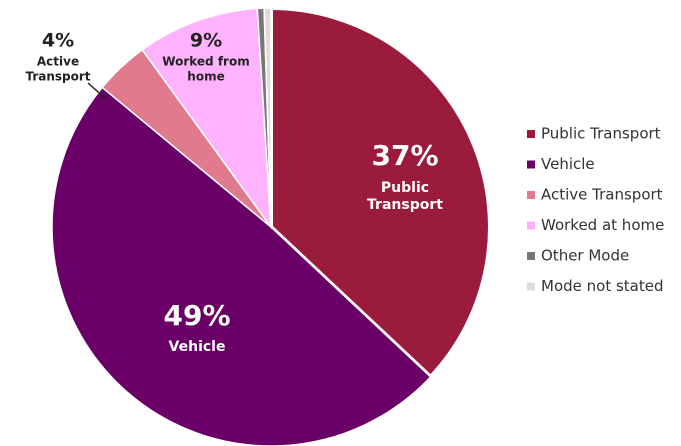  Describe the element at coordinates (405, 188) in the screenshot. I see `slice-label: Public` at that location.